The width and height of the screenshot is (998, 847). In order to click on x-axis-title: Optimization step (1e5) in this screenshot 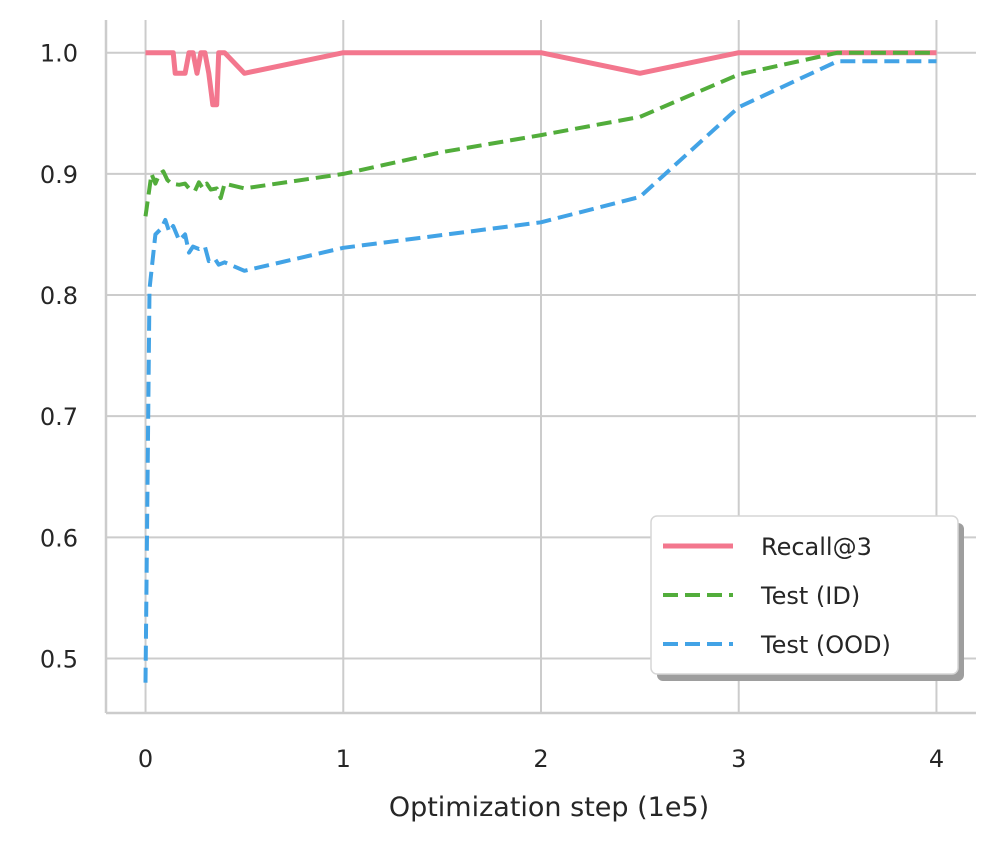, I will do `click(549, 807)`.